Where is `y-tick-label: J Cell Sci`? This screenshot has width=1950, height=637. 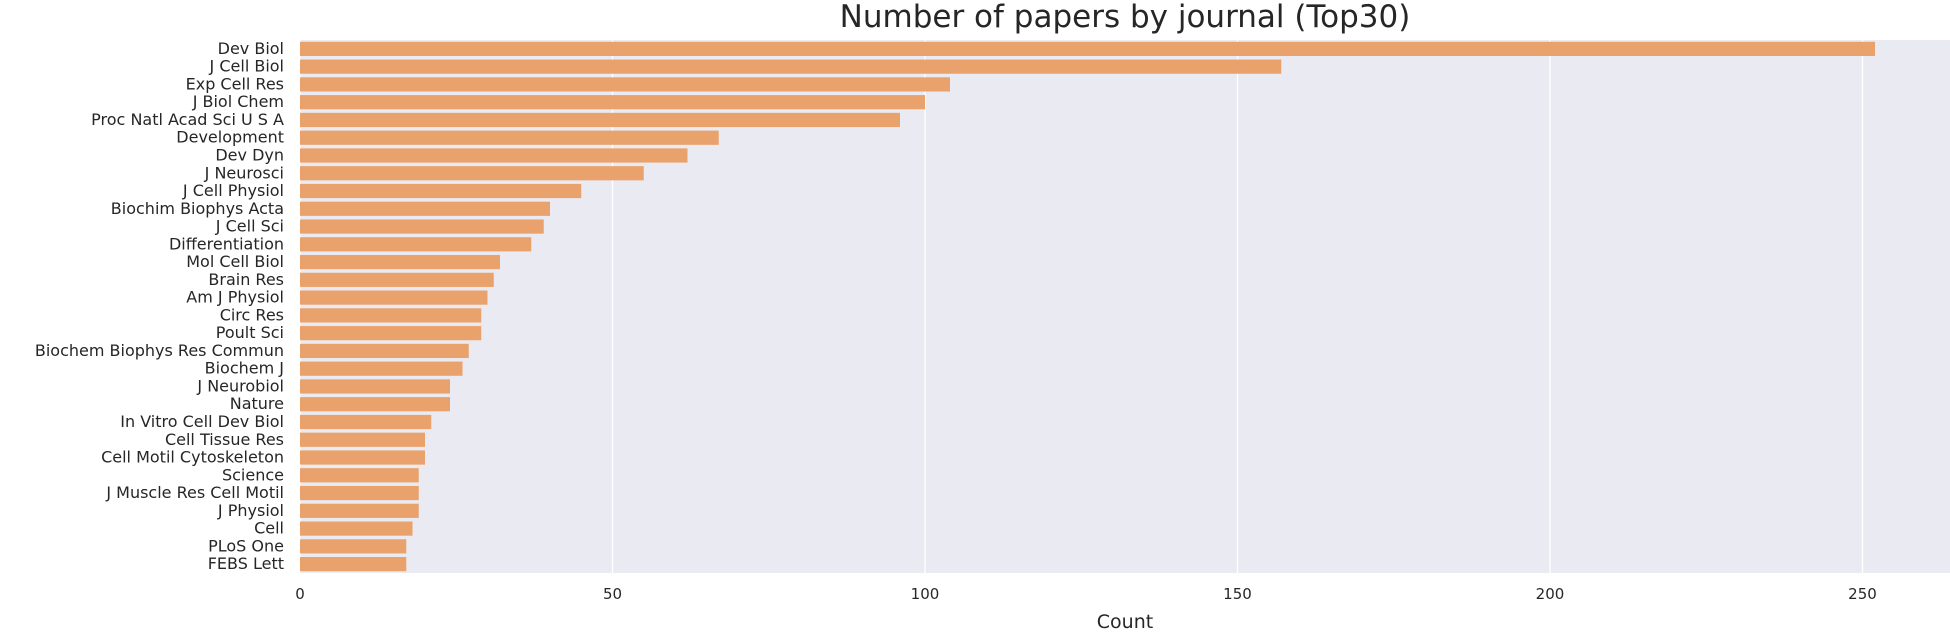 y-tick-label: J Cell Sci is located at coordinates (249, 226).